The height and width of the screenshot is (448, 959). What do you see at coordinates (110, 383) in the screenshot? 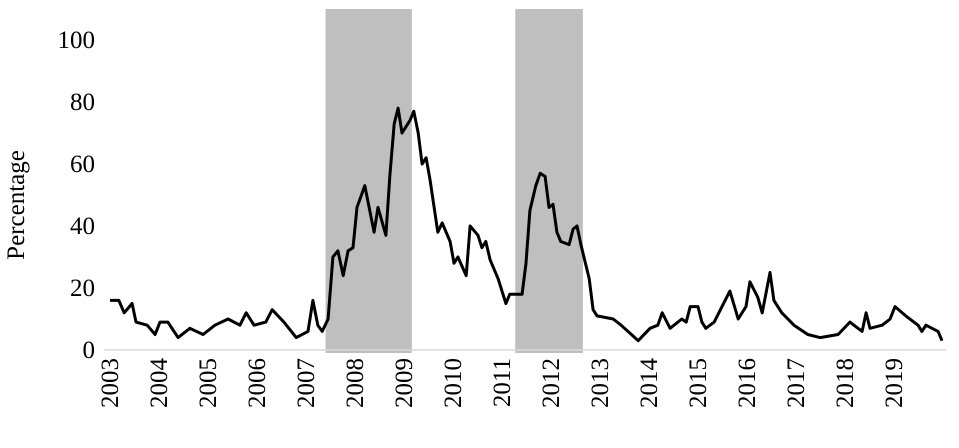
I see `x-tick-label: 2003` at bounding box center [110, 383].